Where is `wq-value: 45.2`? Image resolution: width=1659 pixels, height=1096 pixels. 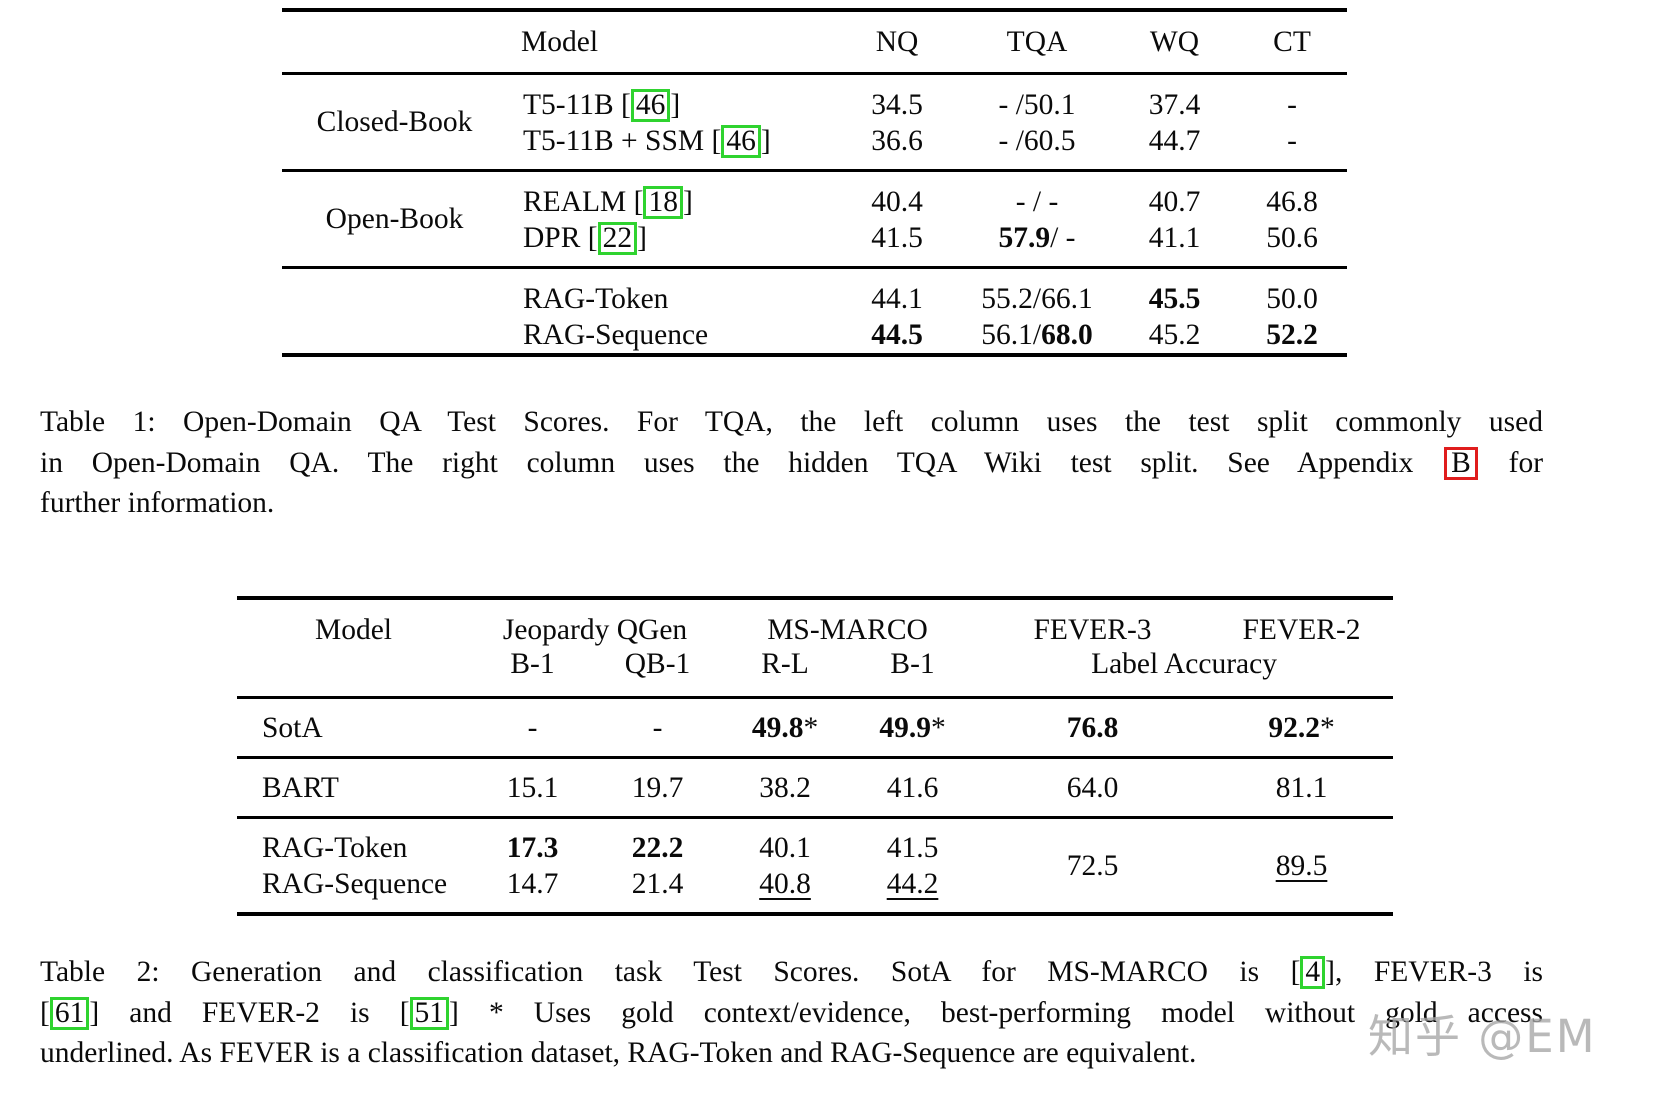 wq-value: 45.2 is located at coordinates (1174, 335).